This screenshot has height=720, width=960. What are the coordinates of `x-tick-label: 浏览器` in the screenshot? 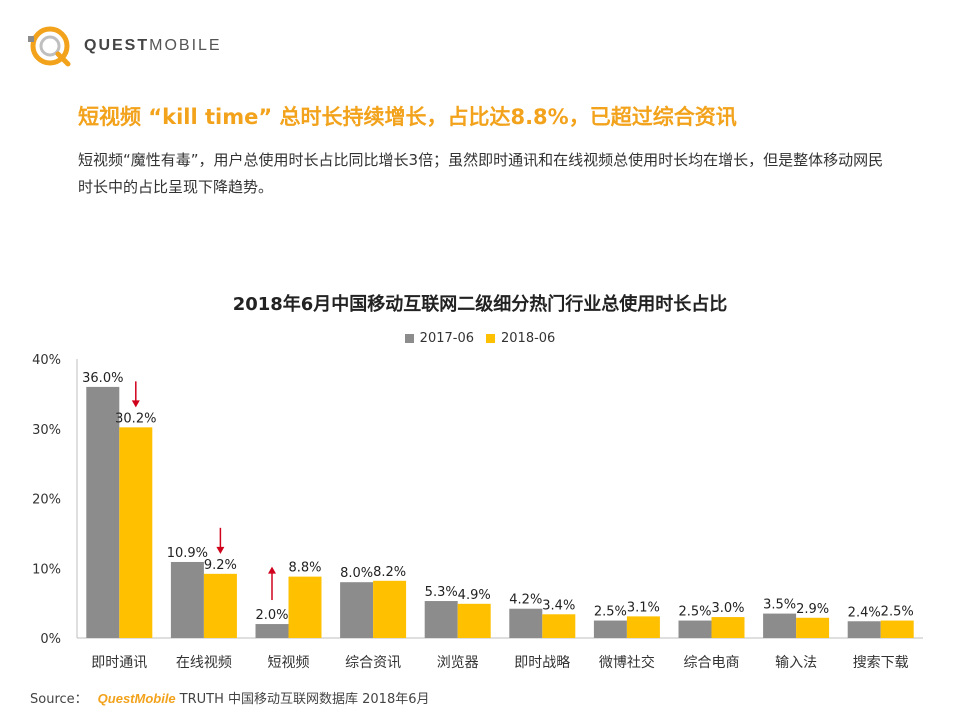 It's located at (458, 663).